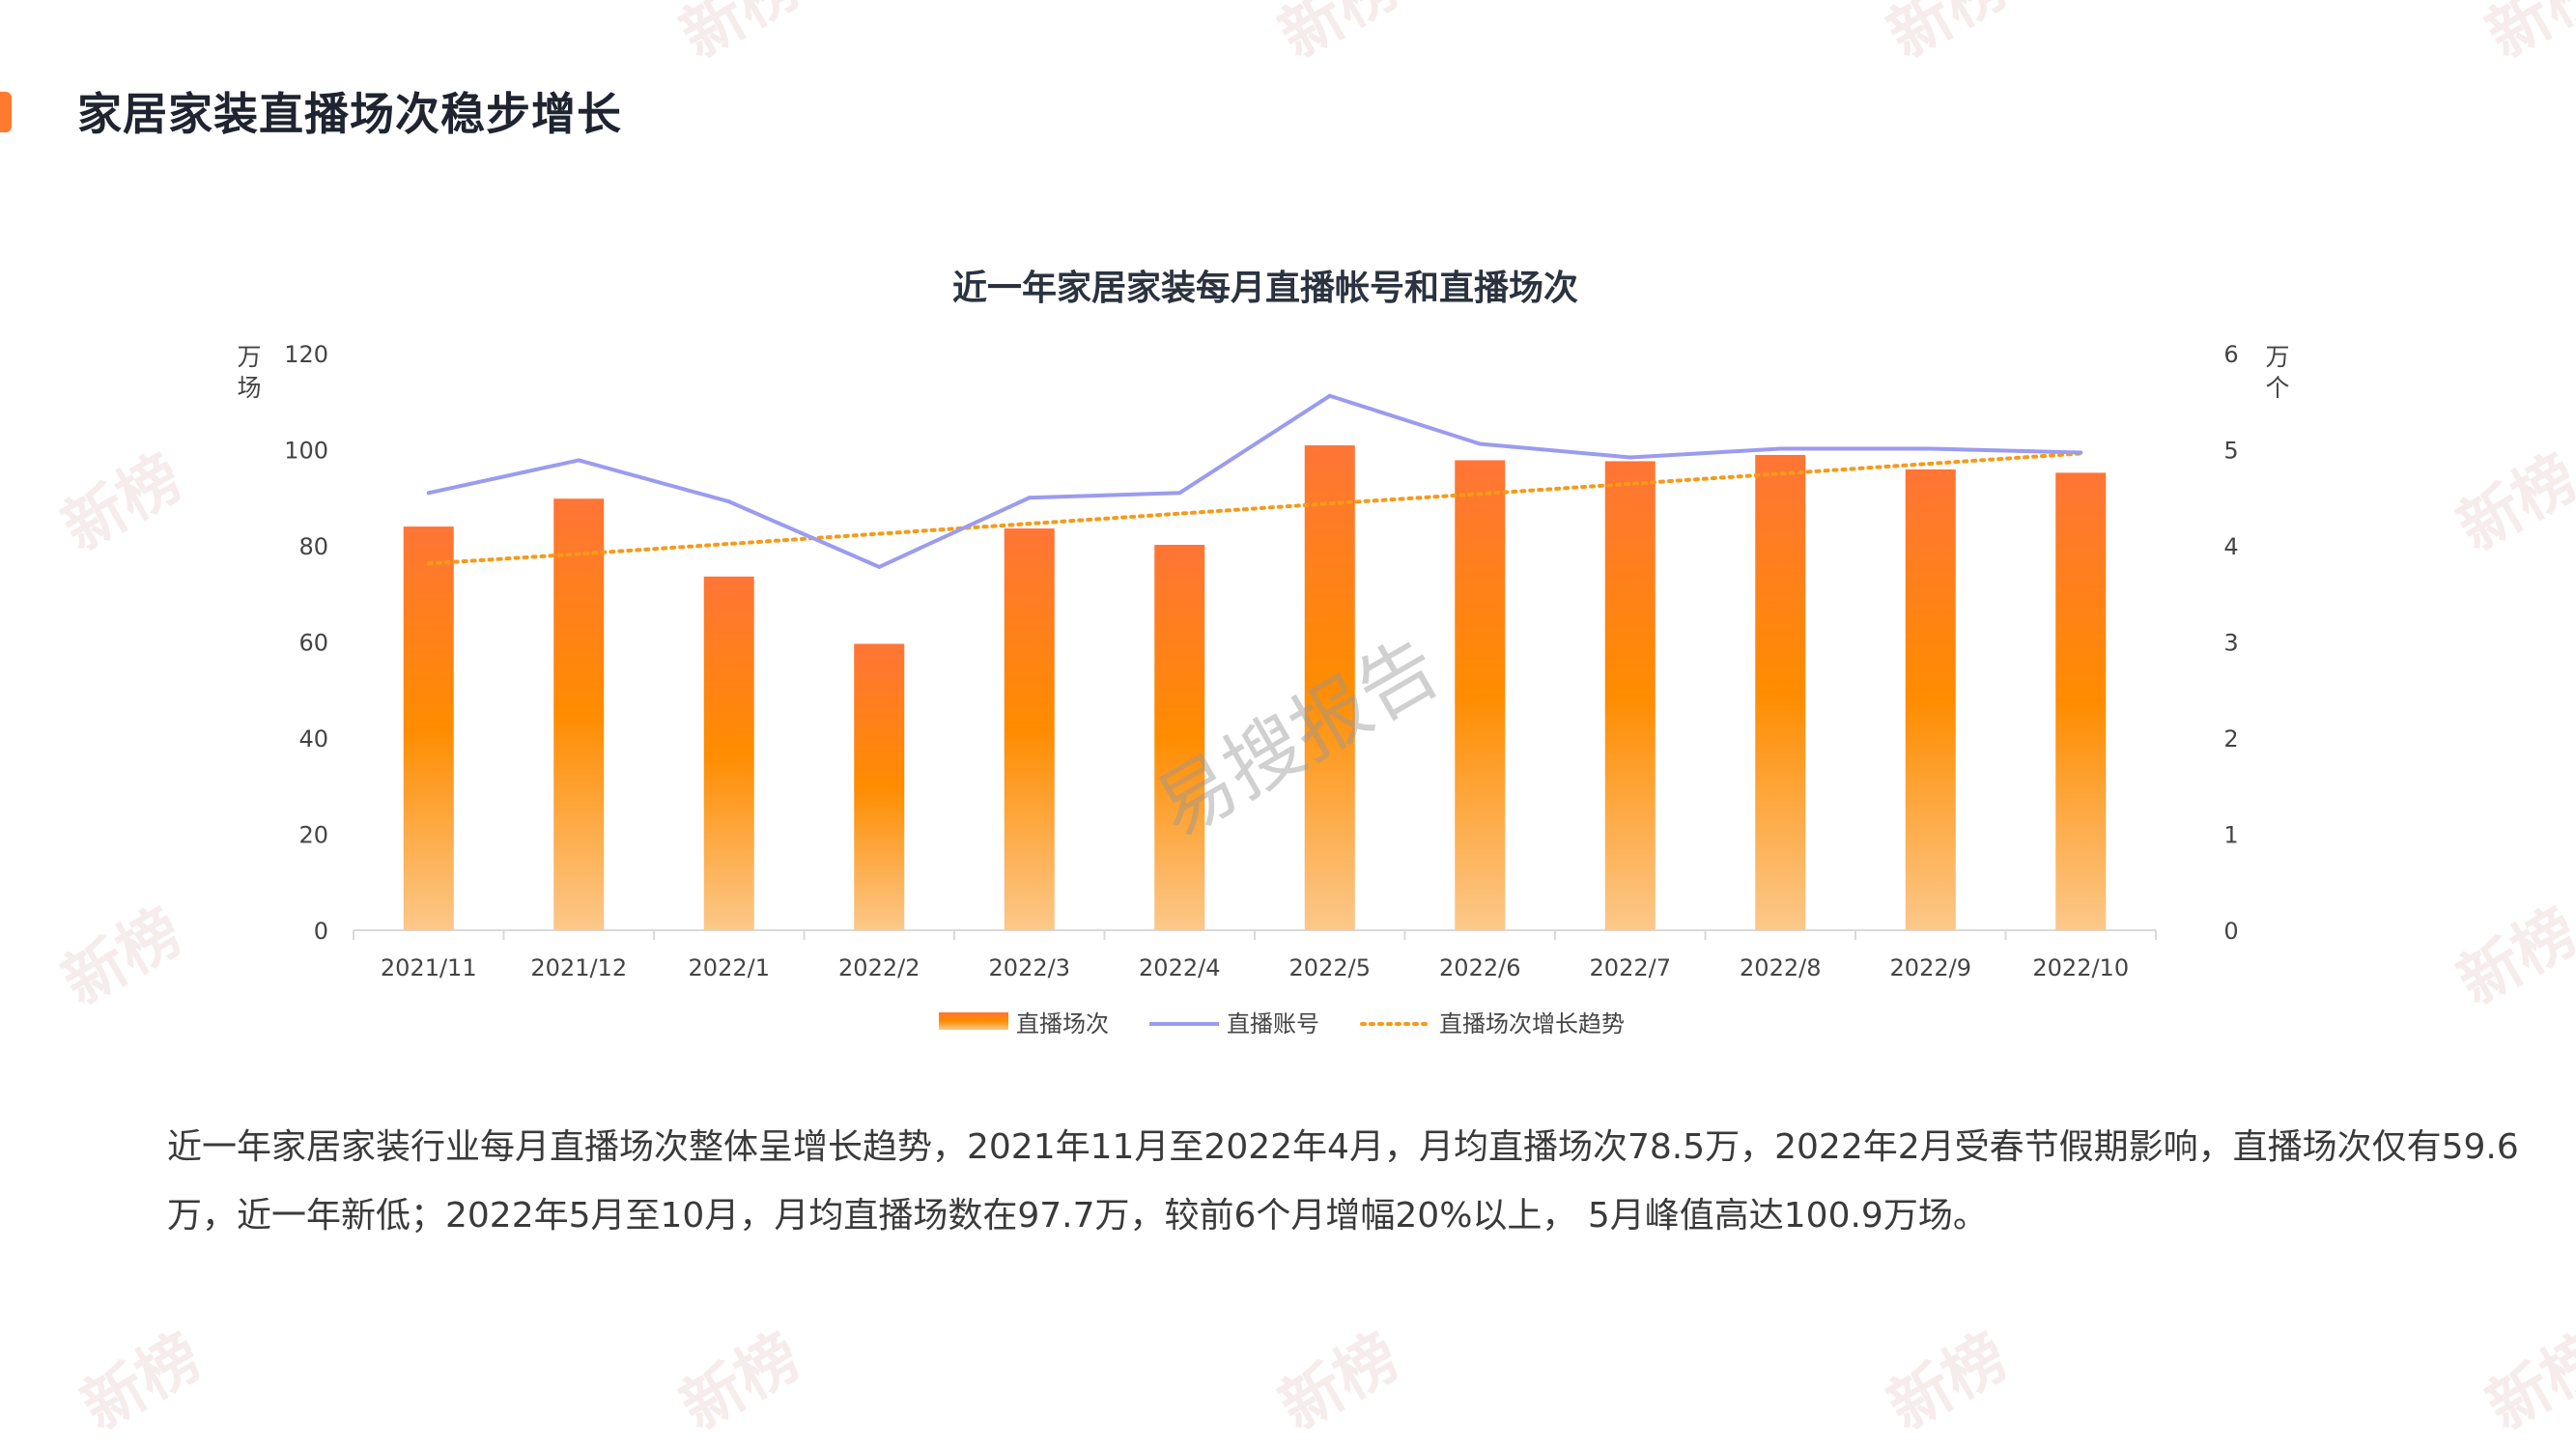  Describe the element at coordinates (1780, 692) in the screenshot. I see `bar-2022/8` at that location.